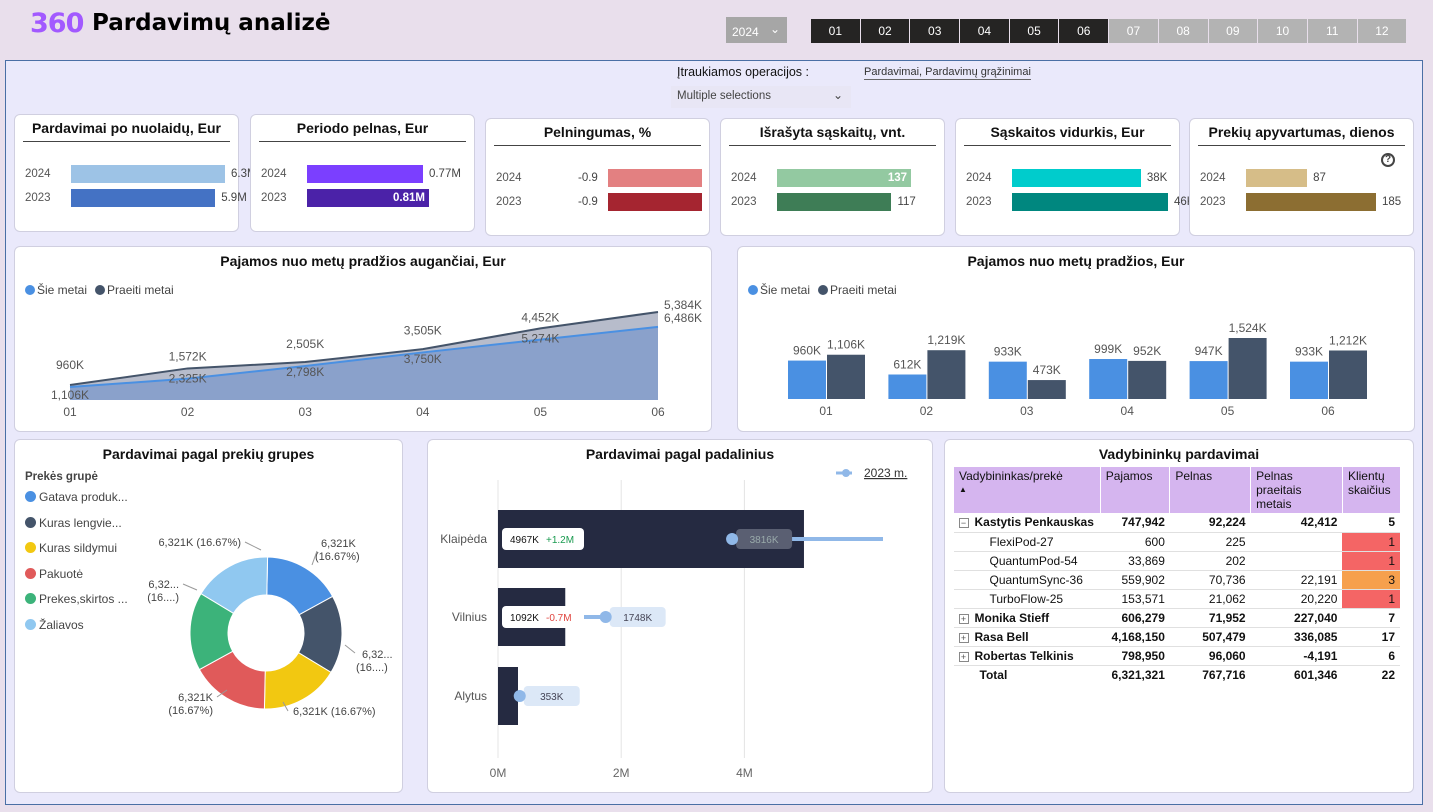 The image size is (1433, 812). What do you see at coordinates (1210, 490) in the screenshot?
I see `column-header: Pelnas` at bounding box center [1210, 490].